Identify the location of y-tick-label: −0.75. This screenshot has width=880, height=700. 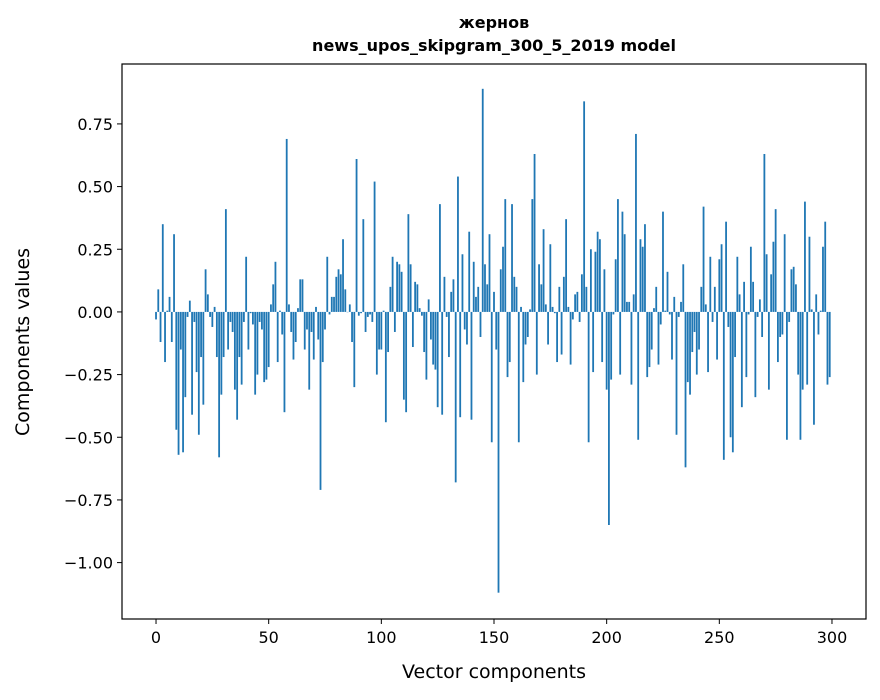
(88, 500).